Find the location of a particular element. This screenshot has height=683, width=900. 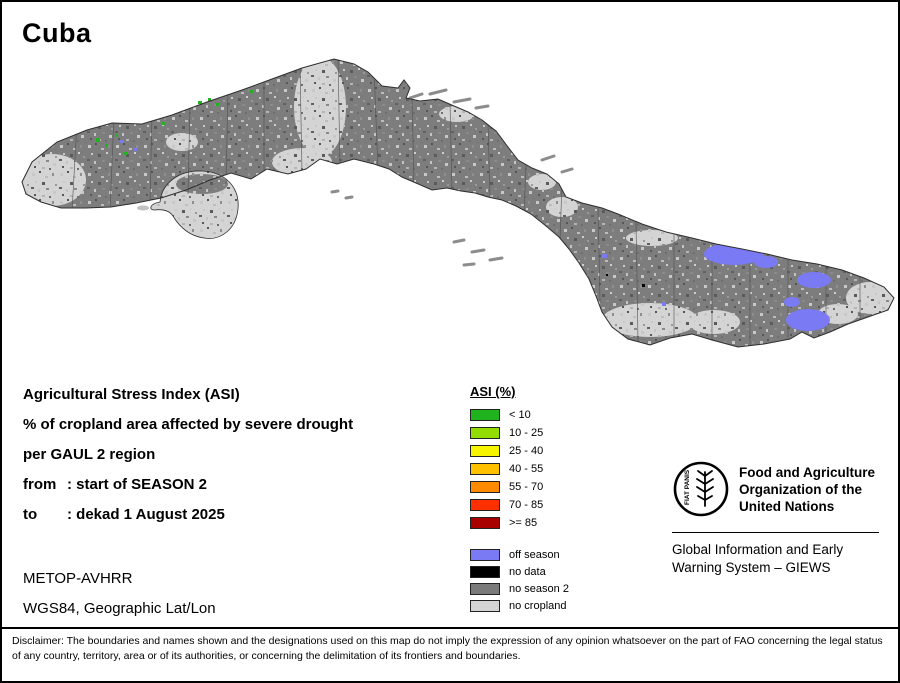

legend-row: 25 - 40 is located at coordinates (519, 451).